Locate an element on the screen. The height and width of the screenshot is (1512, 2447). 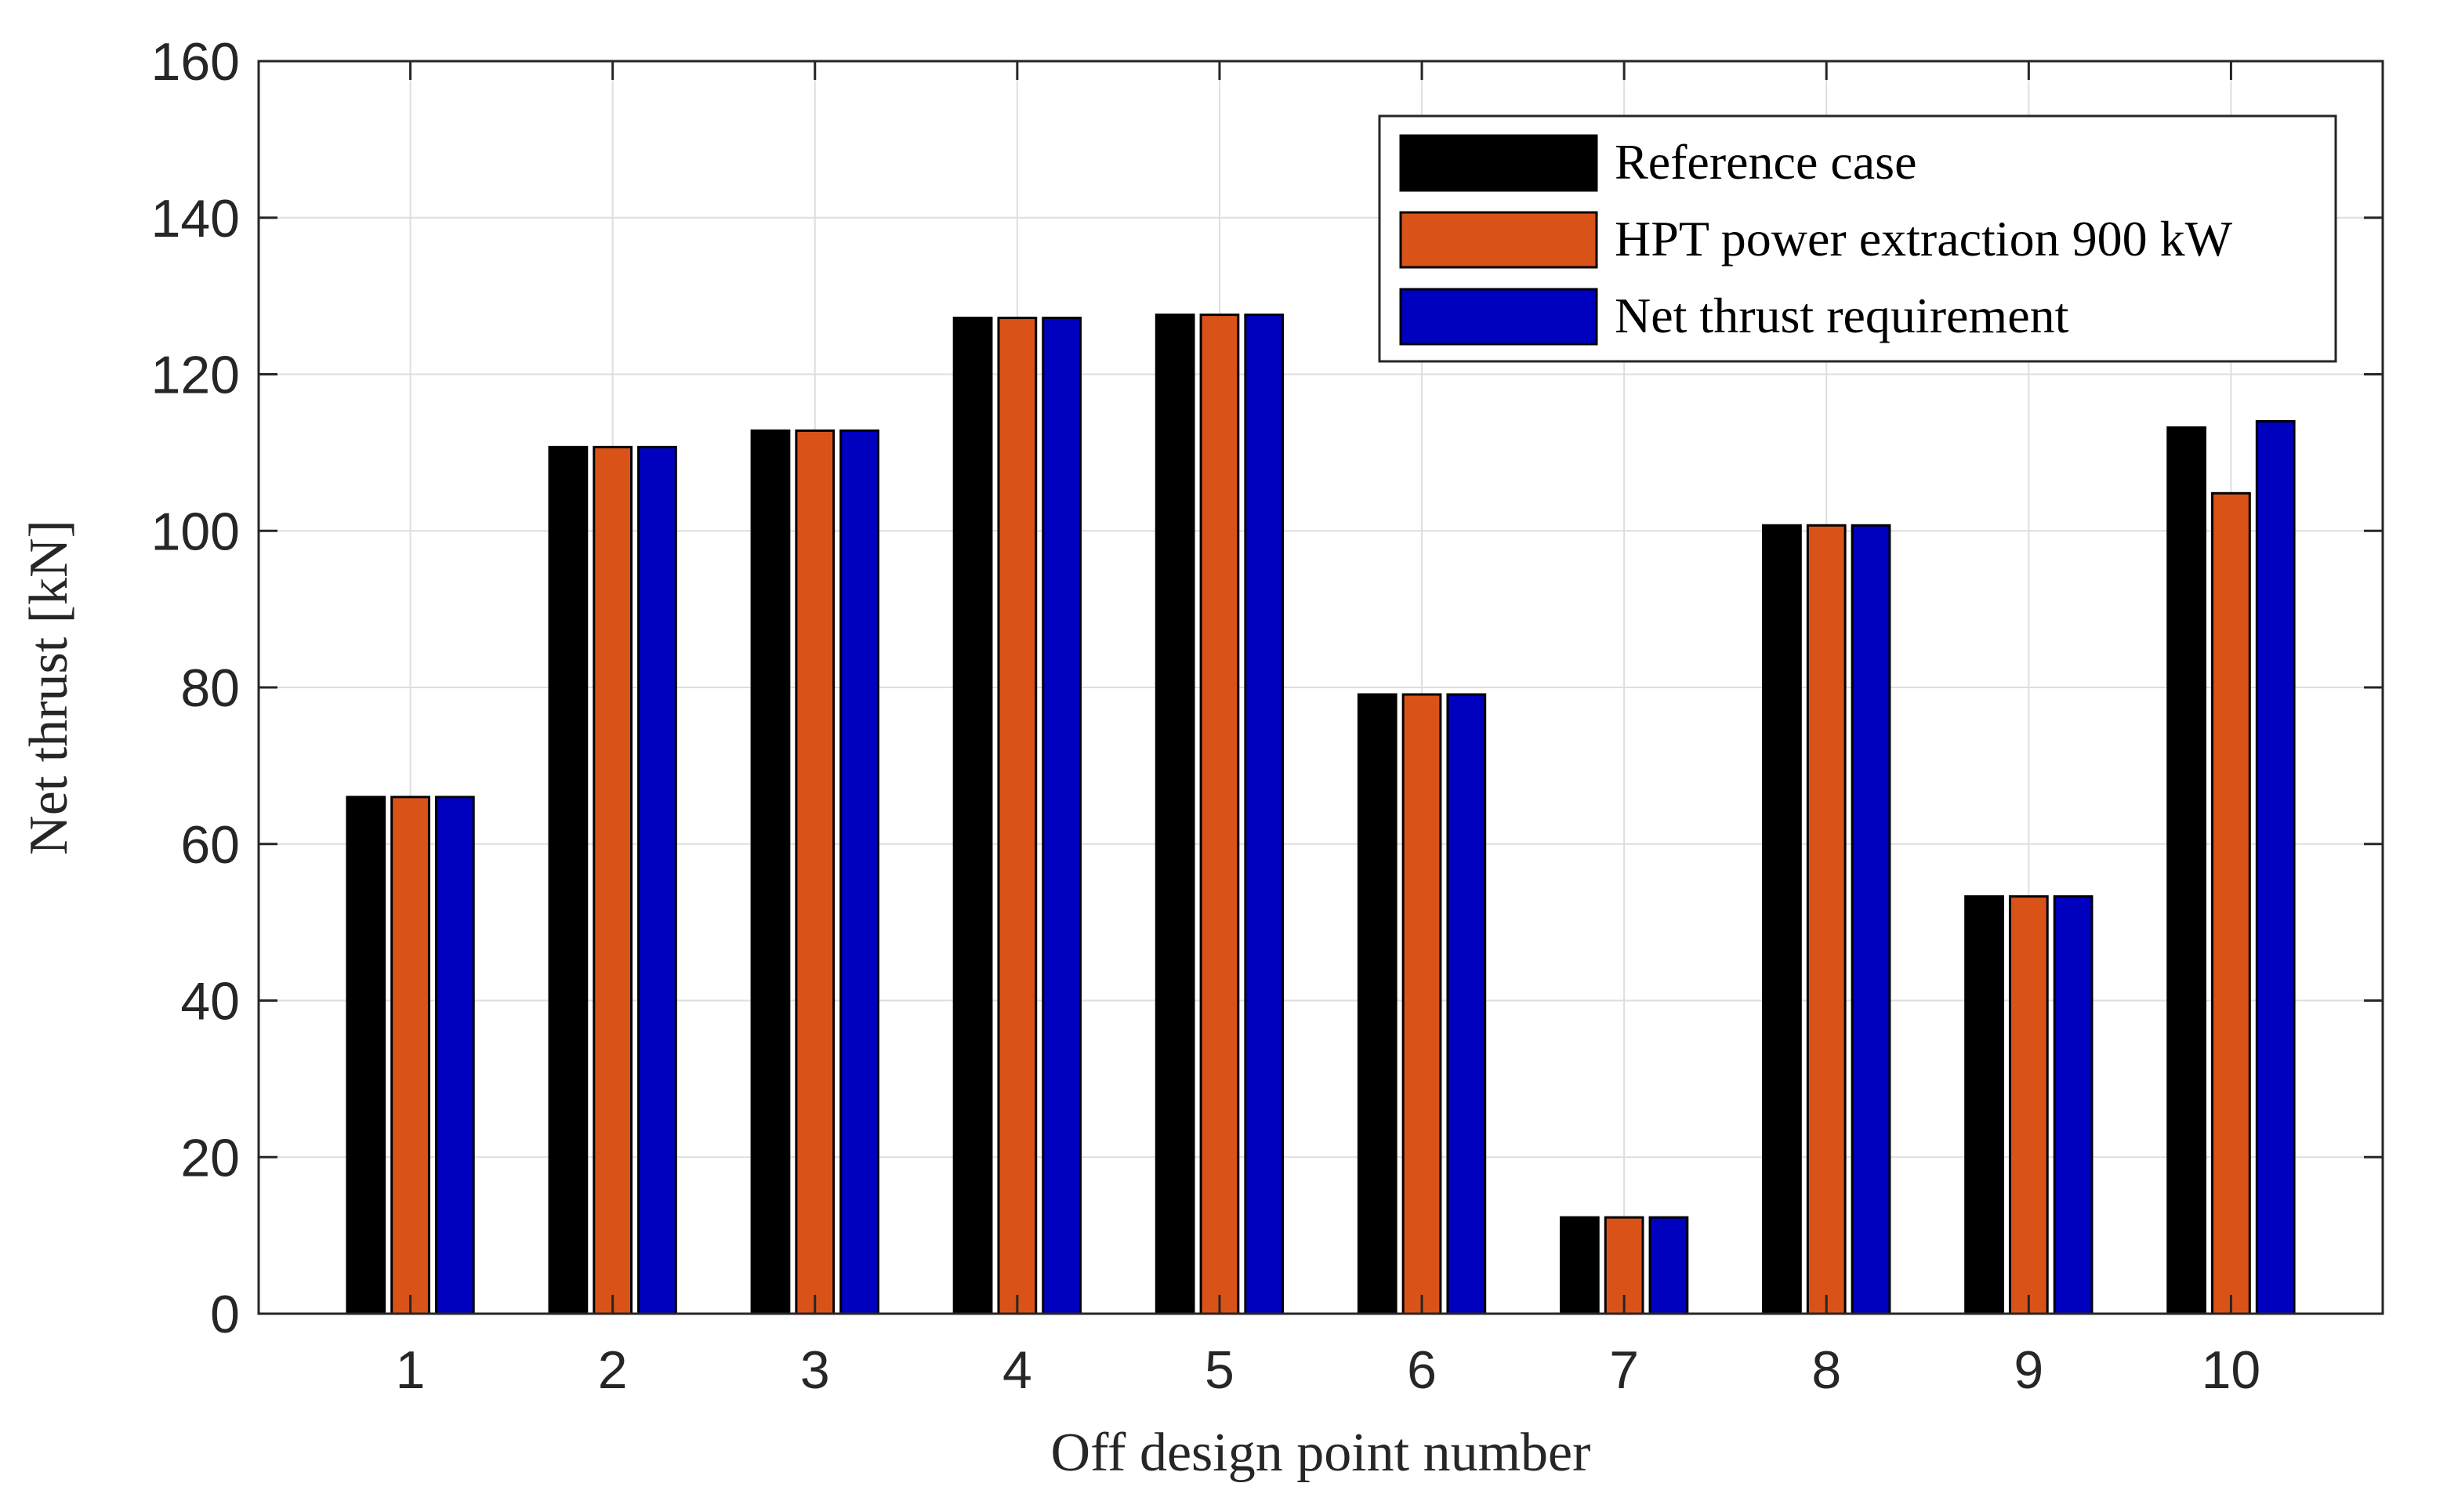
x-tick-label: 6 is located at coordinates (1422, 1370).